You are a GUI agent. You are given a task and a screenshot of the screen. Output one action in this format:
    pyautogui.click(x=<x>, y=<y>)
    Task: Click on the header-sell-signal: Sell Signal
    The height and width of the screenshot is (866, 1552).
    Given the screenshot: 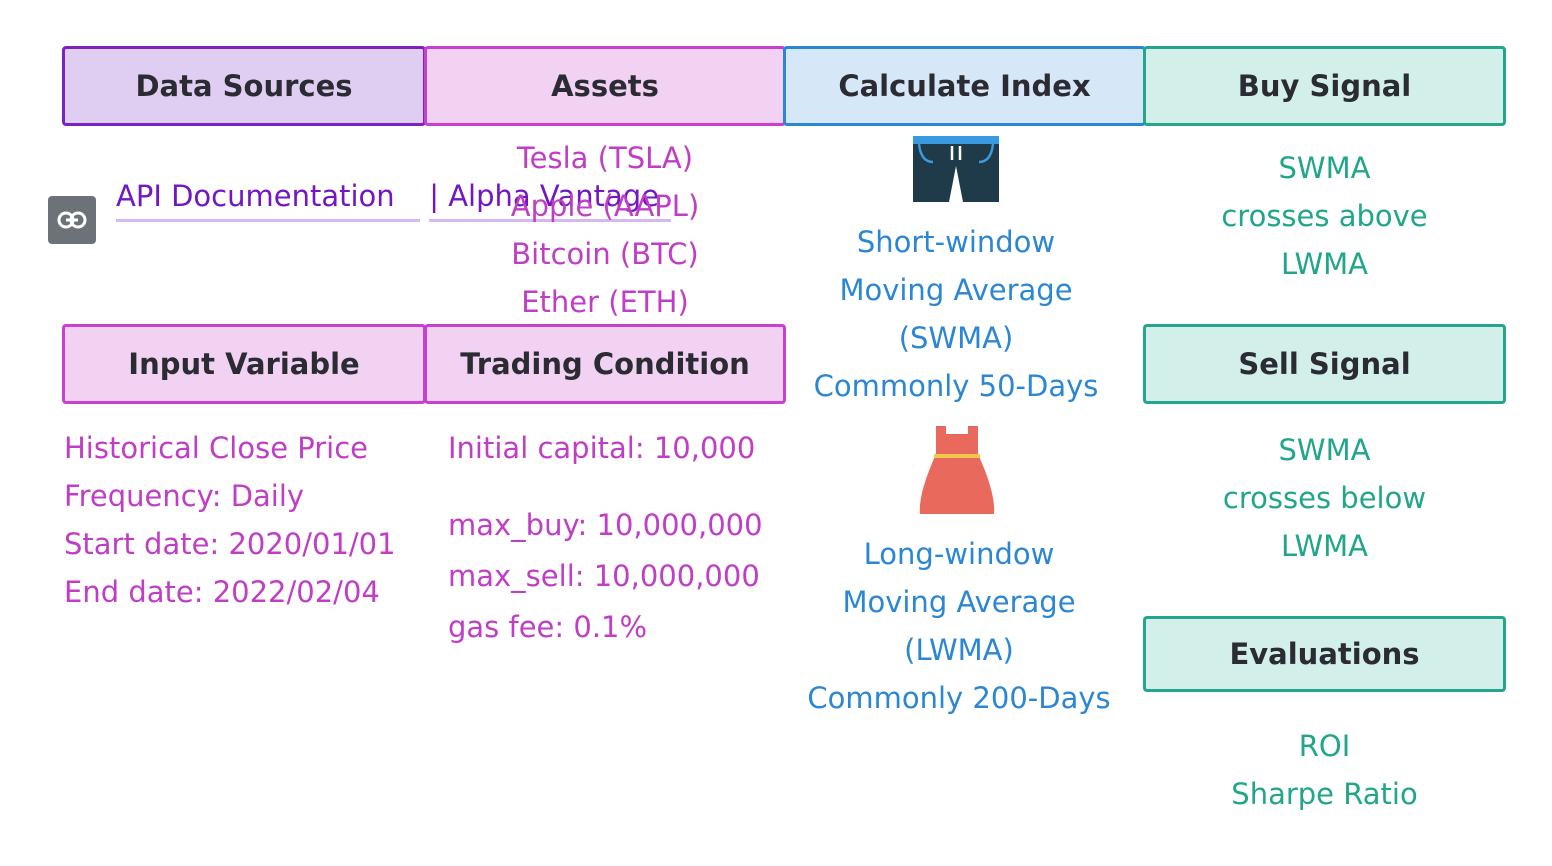 What is the action you would take?
    pyautogui.click(x=1324, y=364)
    